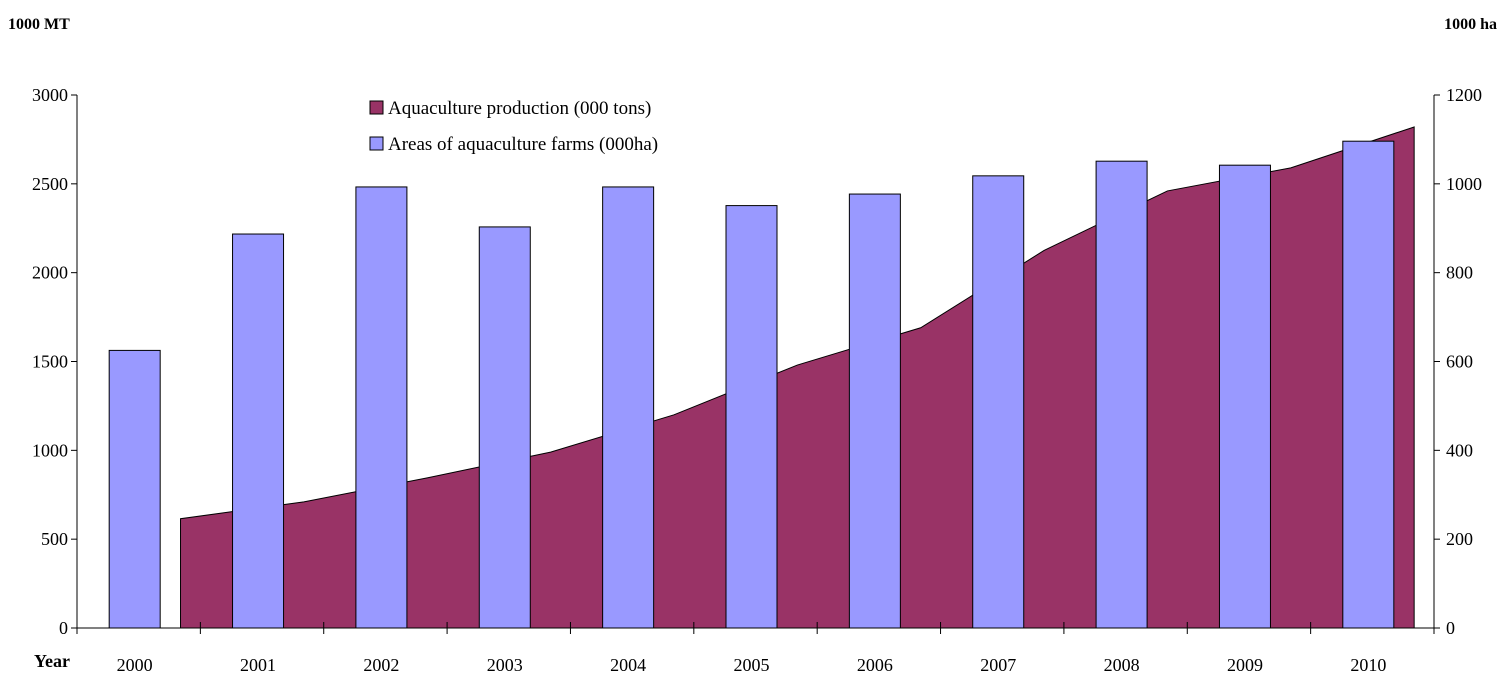 This screenshot has width=1506, height=676. What do you see at coordinates (1459, 450) in the screenshot?
I see `right-tick-label-400: 400` at bounding box center [1459, 450].